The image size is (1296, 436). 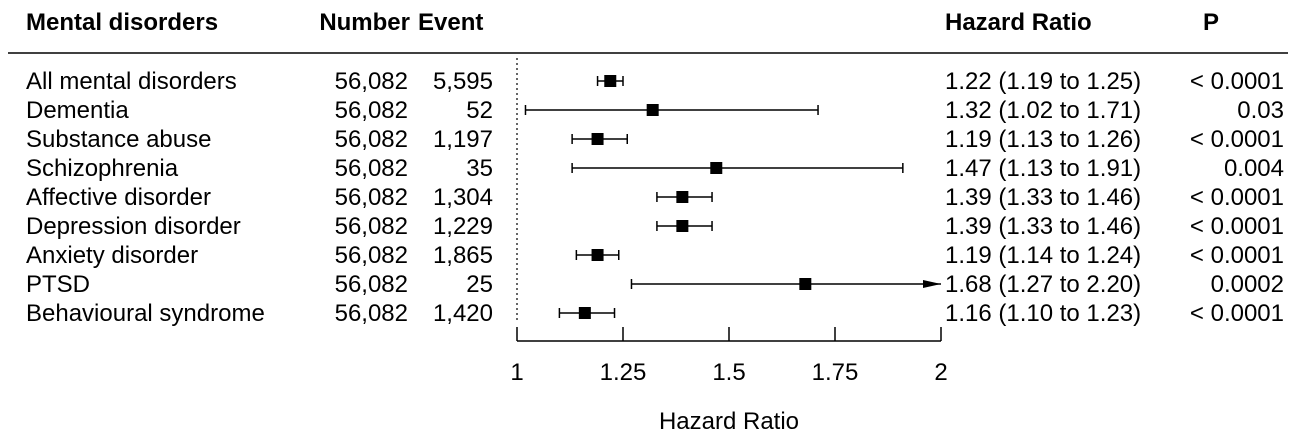 I want to click on row-hazard-ratio-ci: 1.19 (1.14 to 1.24), so click(x=1043, y=255).